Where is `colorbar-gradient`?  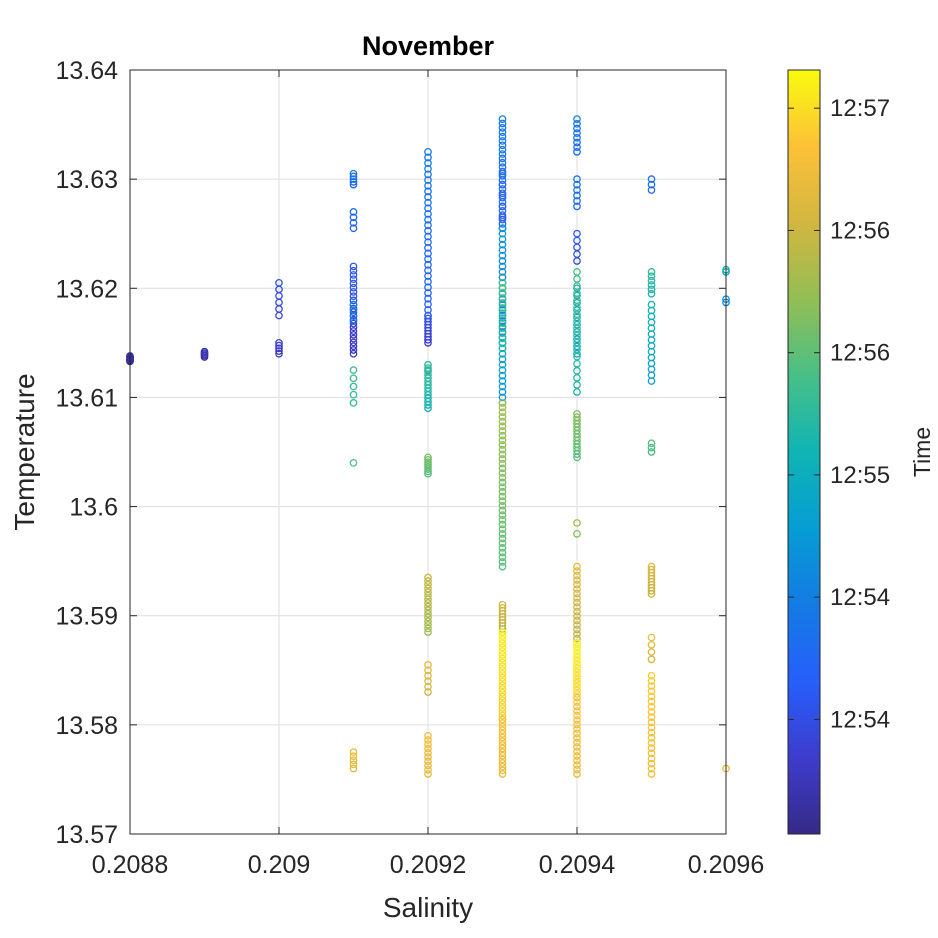 colorbar-gradient is located at coordinates (804, 452).